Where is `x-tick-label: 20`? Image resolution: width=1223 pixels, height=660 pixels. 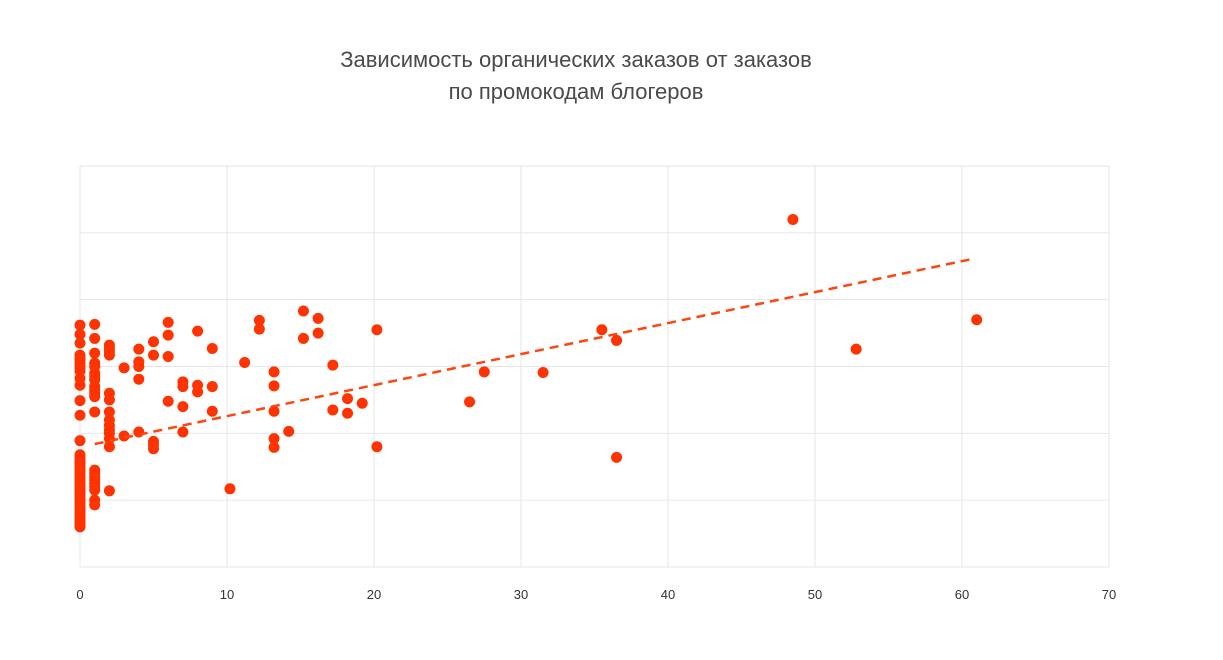
x-tick-label: 20 is located at coordinates (374, 594).